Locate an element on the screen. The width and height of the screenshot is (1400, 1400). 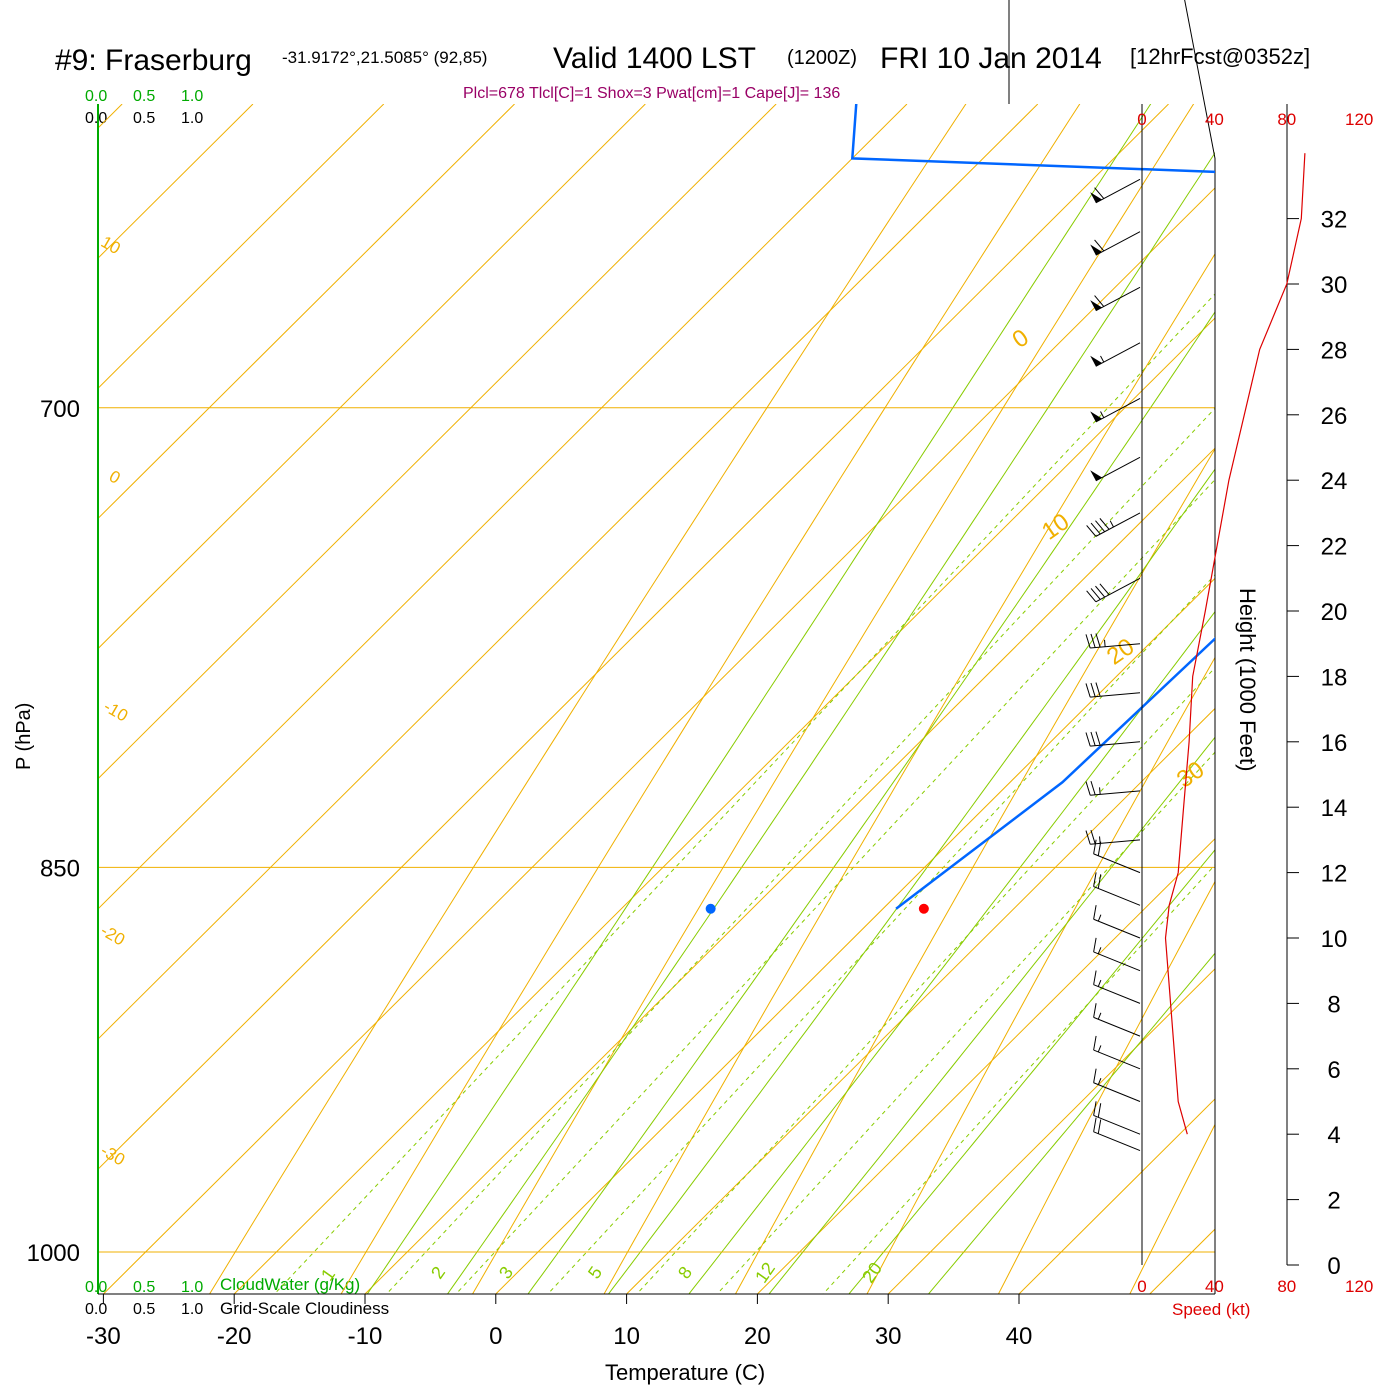
surface-dewpoint-dot is located at coordinates (710, 908).